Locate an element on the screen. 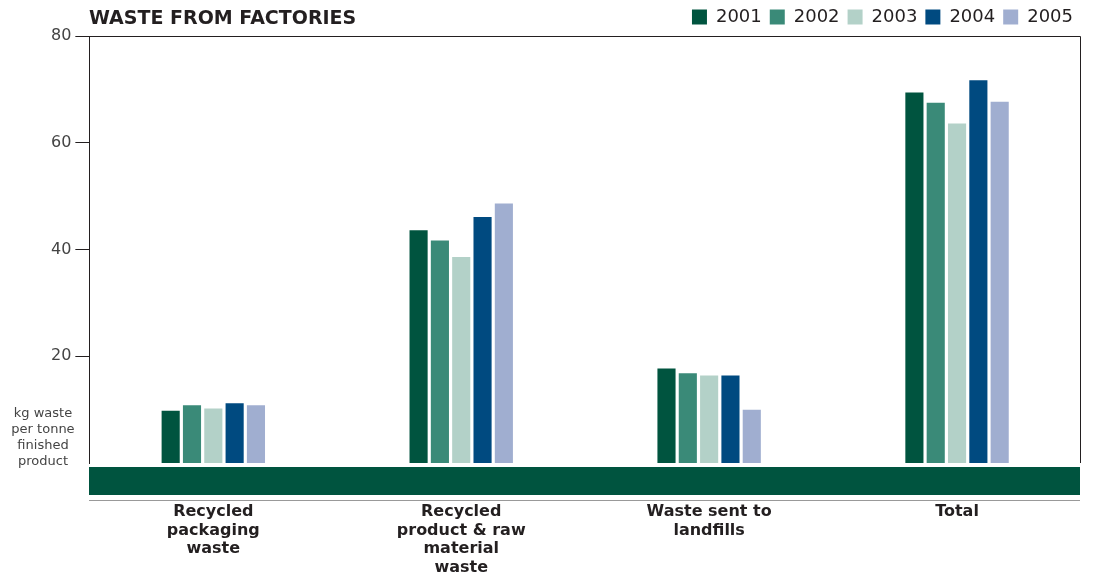 This screenshot has height=583, width=1094. y-tick-label: 60 is located at coordinates (61, 141).